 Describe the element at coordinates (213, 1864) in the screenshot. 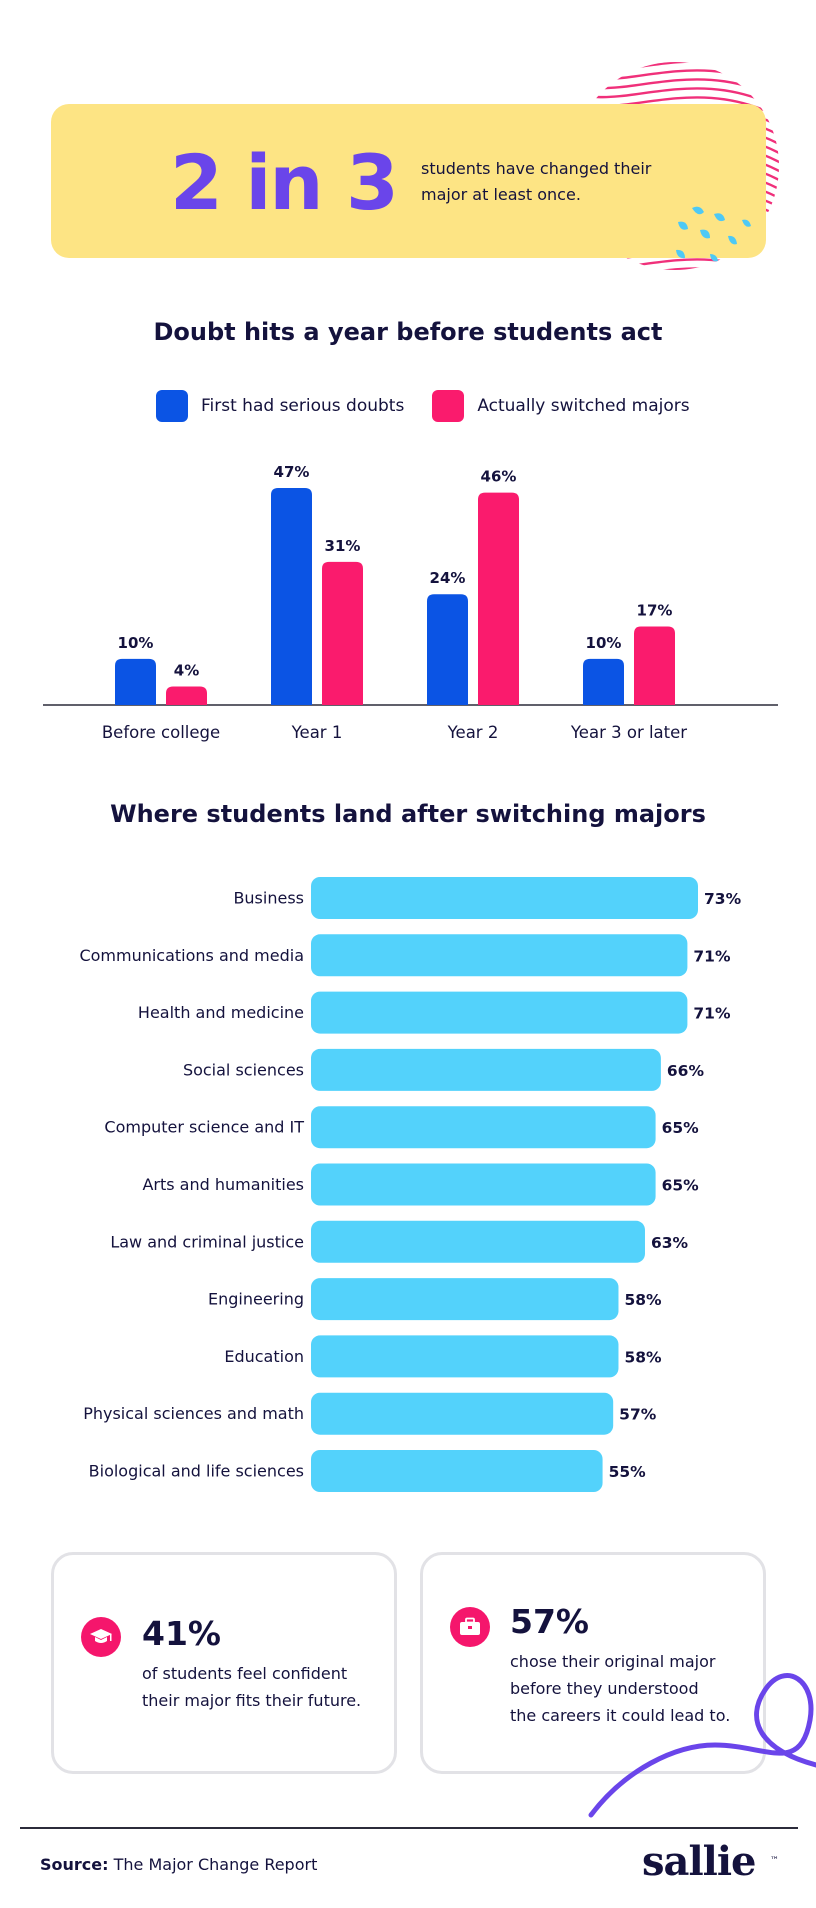

I see `source-text: The Major Change Report` at that location.